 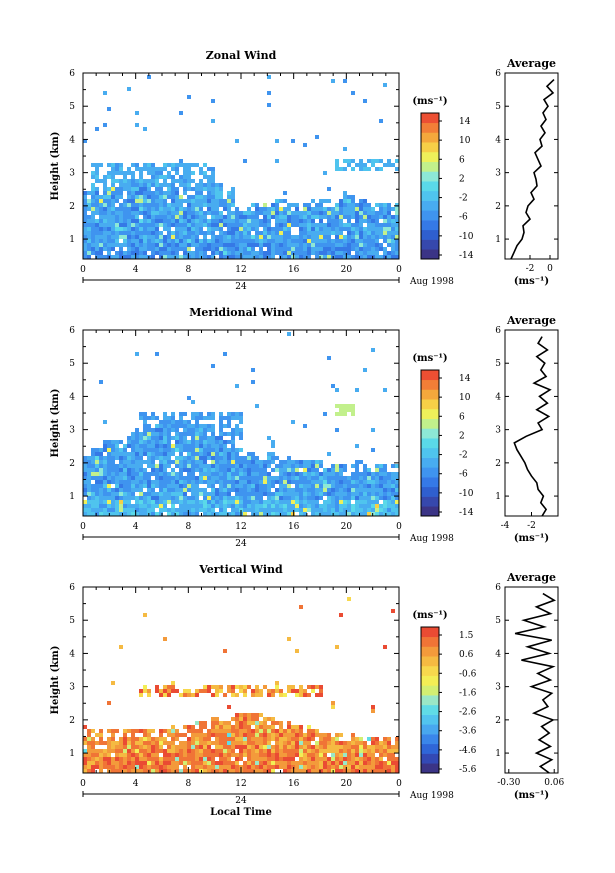 I want to click on colorbar-tick-label: -10, so click(x=466, y=494).